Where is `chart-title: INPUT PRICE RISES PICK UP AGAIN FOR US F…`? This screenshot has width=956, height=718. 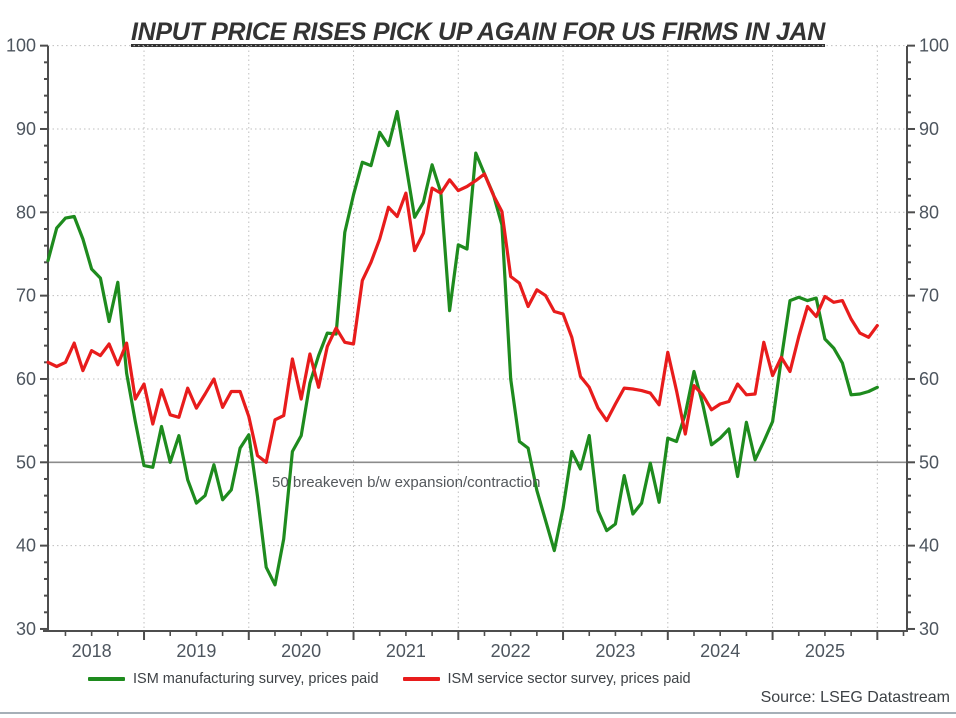
chart-title: INPUT PRICE RISES PICK UP AGAIN FOR US F… is located at coordinates (478, 31).